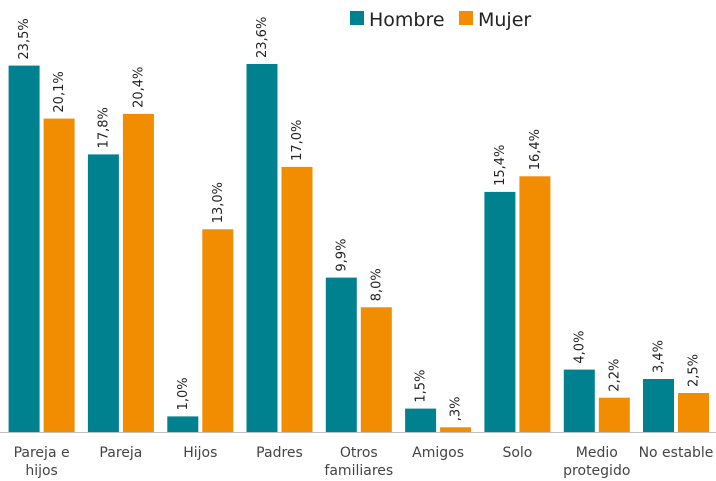  What do you see at coordinates (694, 370) in the screenshot?
I see `value-label-mujer: 2,5%` at bounding box center [694, 370].